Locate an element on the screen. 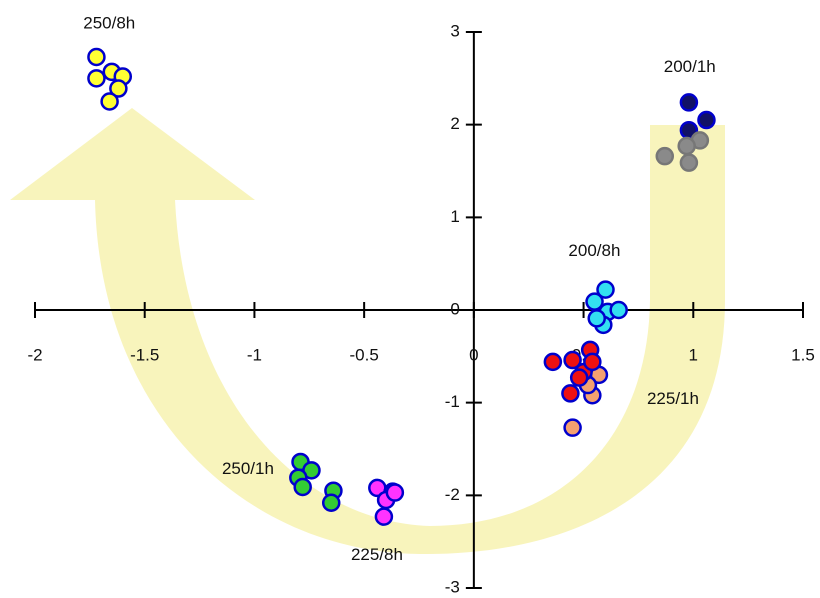  y-tick-label: 3 is located at coordinates (454, 30).